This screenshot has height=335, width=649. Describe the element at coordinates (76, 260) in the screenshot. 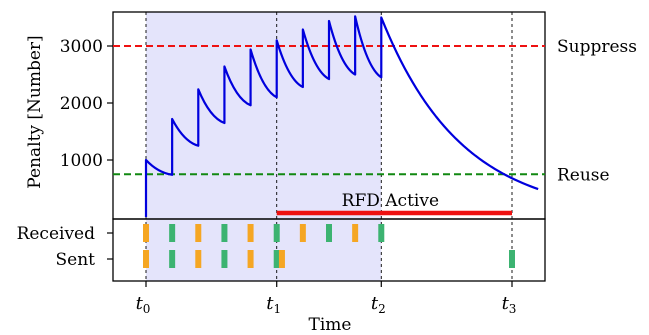

I see `track-label-sent: Sent` at that location.